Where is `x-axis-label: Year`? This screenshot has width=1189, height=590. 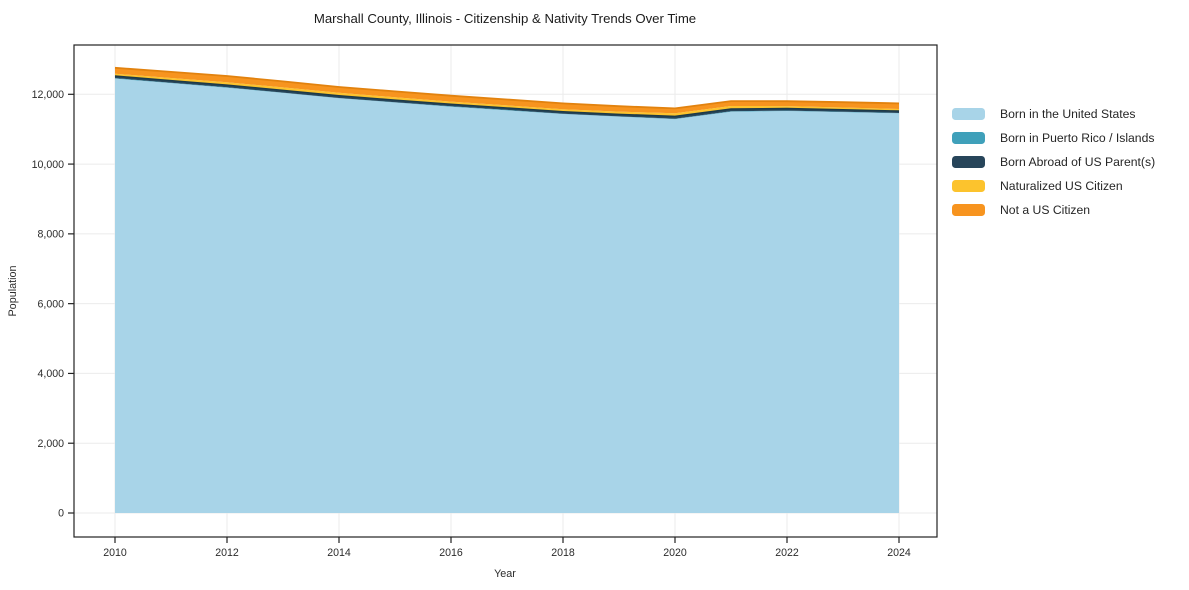
x-axis-label: Year is located at coordinates (505, 574).